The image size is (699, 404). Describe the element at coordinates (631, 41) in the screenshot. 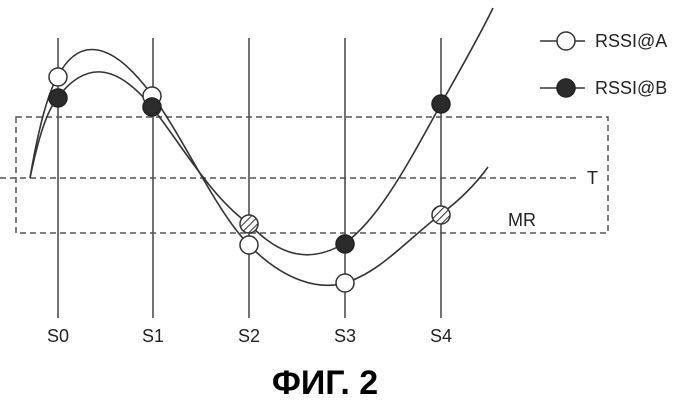

I see `legend-label-a: RSSI@A` at that location.